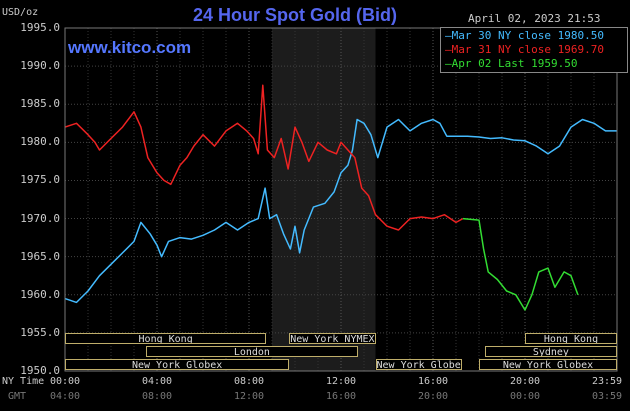 This screenshot has height=411, width=630. Describe the element at coordinates (295, 15) in the screenshot. I see `chart-title: 24 Hour Spot Gold (Bid)` at that location.